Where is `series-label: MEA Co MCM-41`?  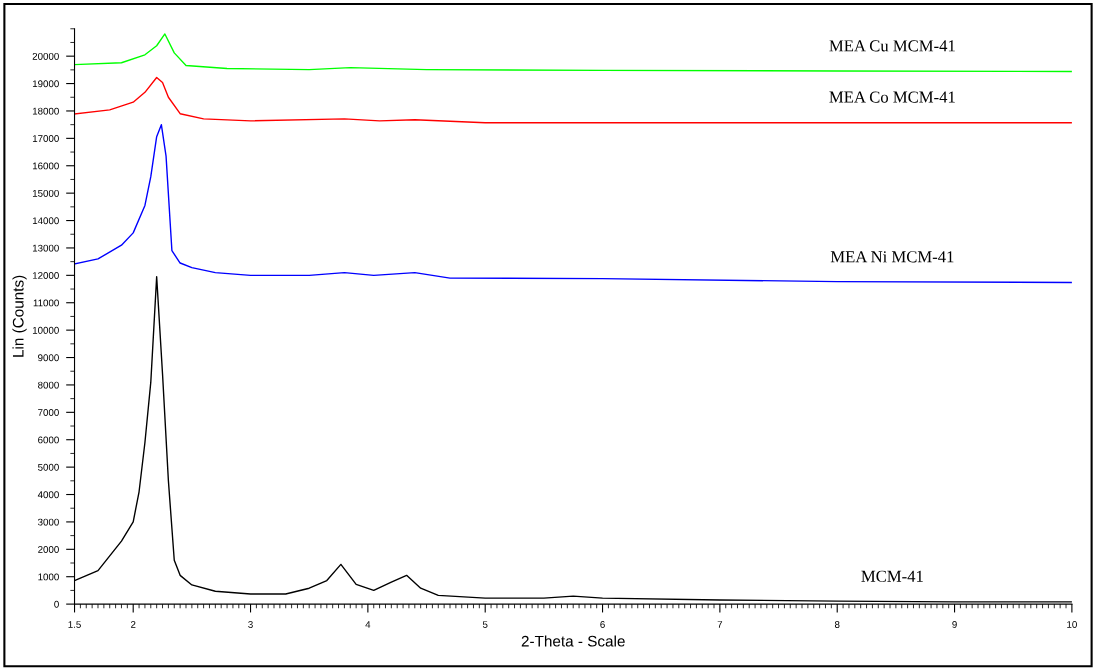
series-label: MEA Co MCM-41 is located at coordinates (892, 97).